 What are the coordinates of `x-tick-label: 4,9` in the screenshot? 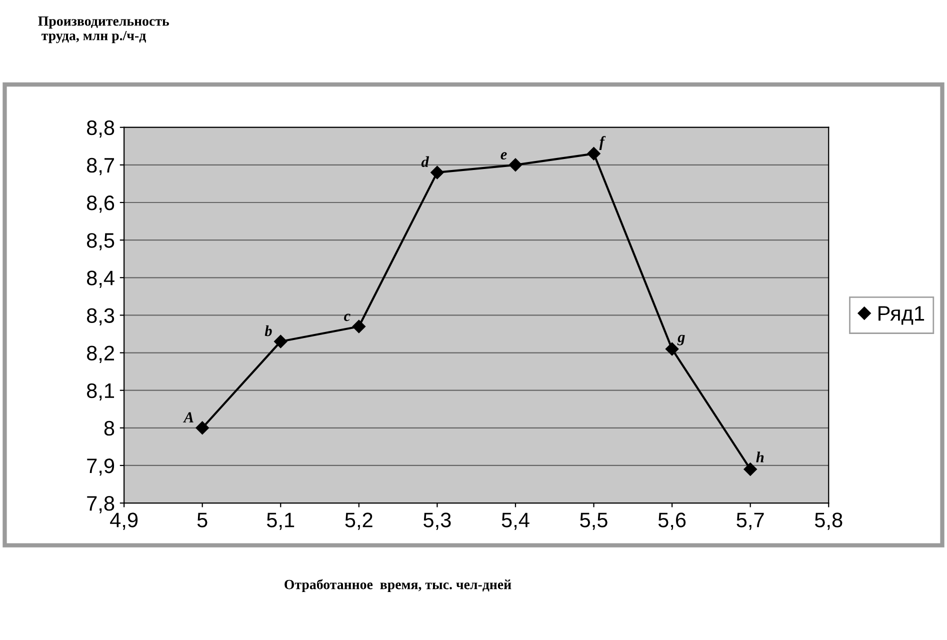 It's located at (124, 521).